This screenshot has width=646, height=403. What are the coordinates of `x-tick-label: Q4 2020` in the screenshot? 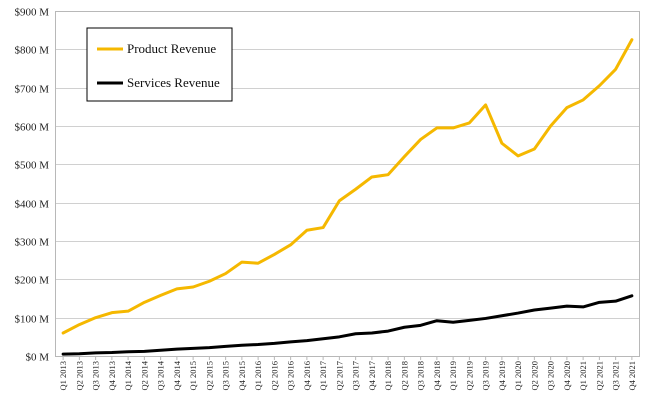 It's located at (567, 376).